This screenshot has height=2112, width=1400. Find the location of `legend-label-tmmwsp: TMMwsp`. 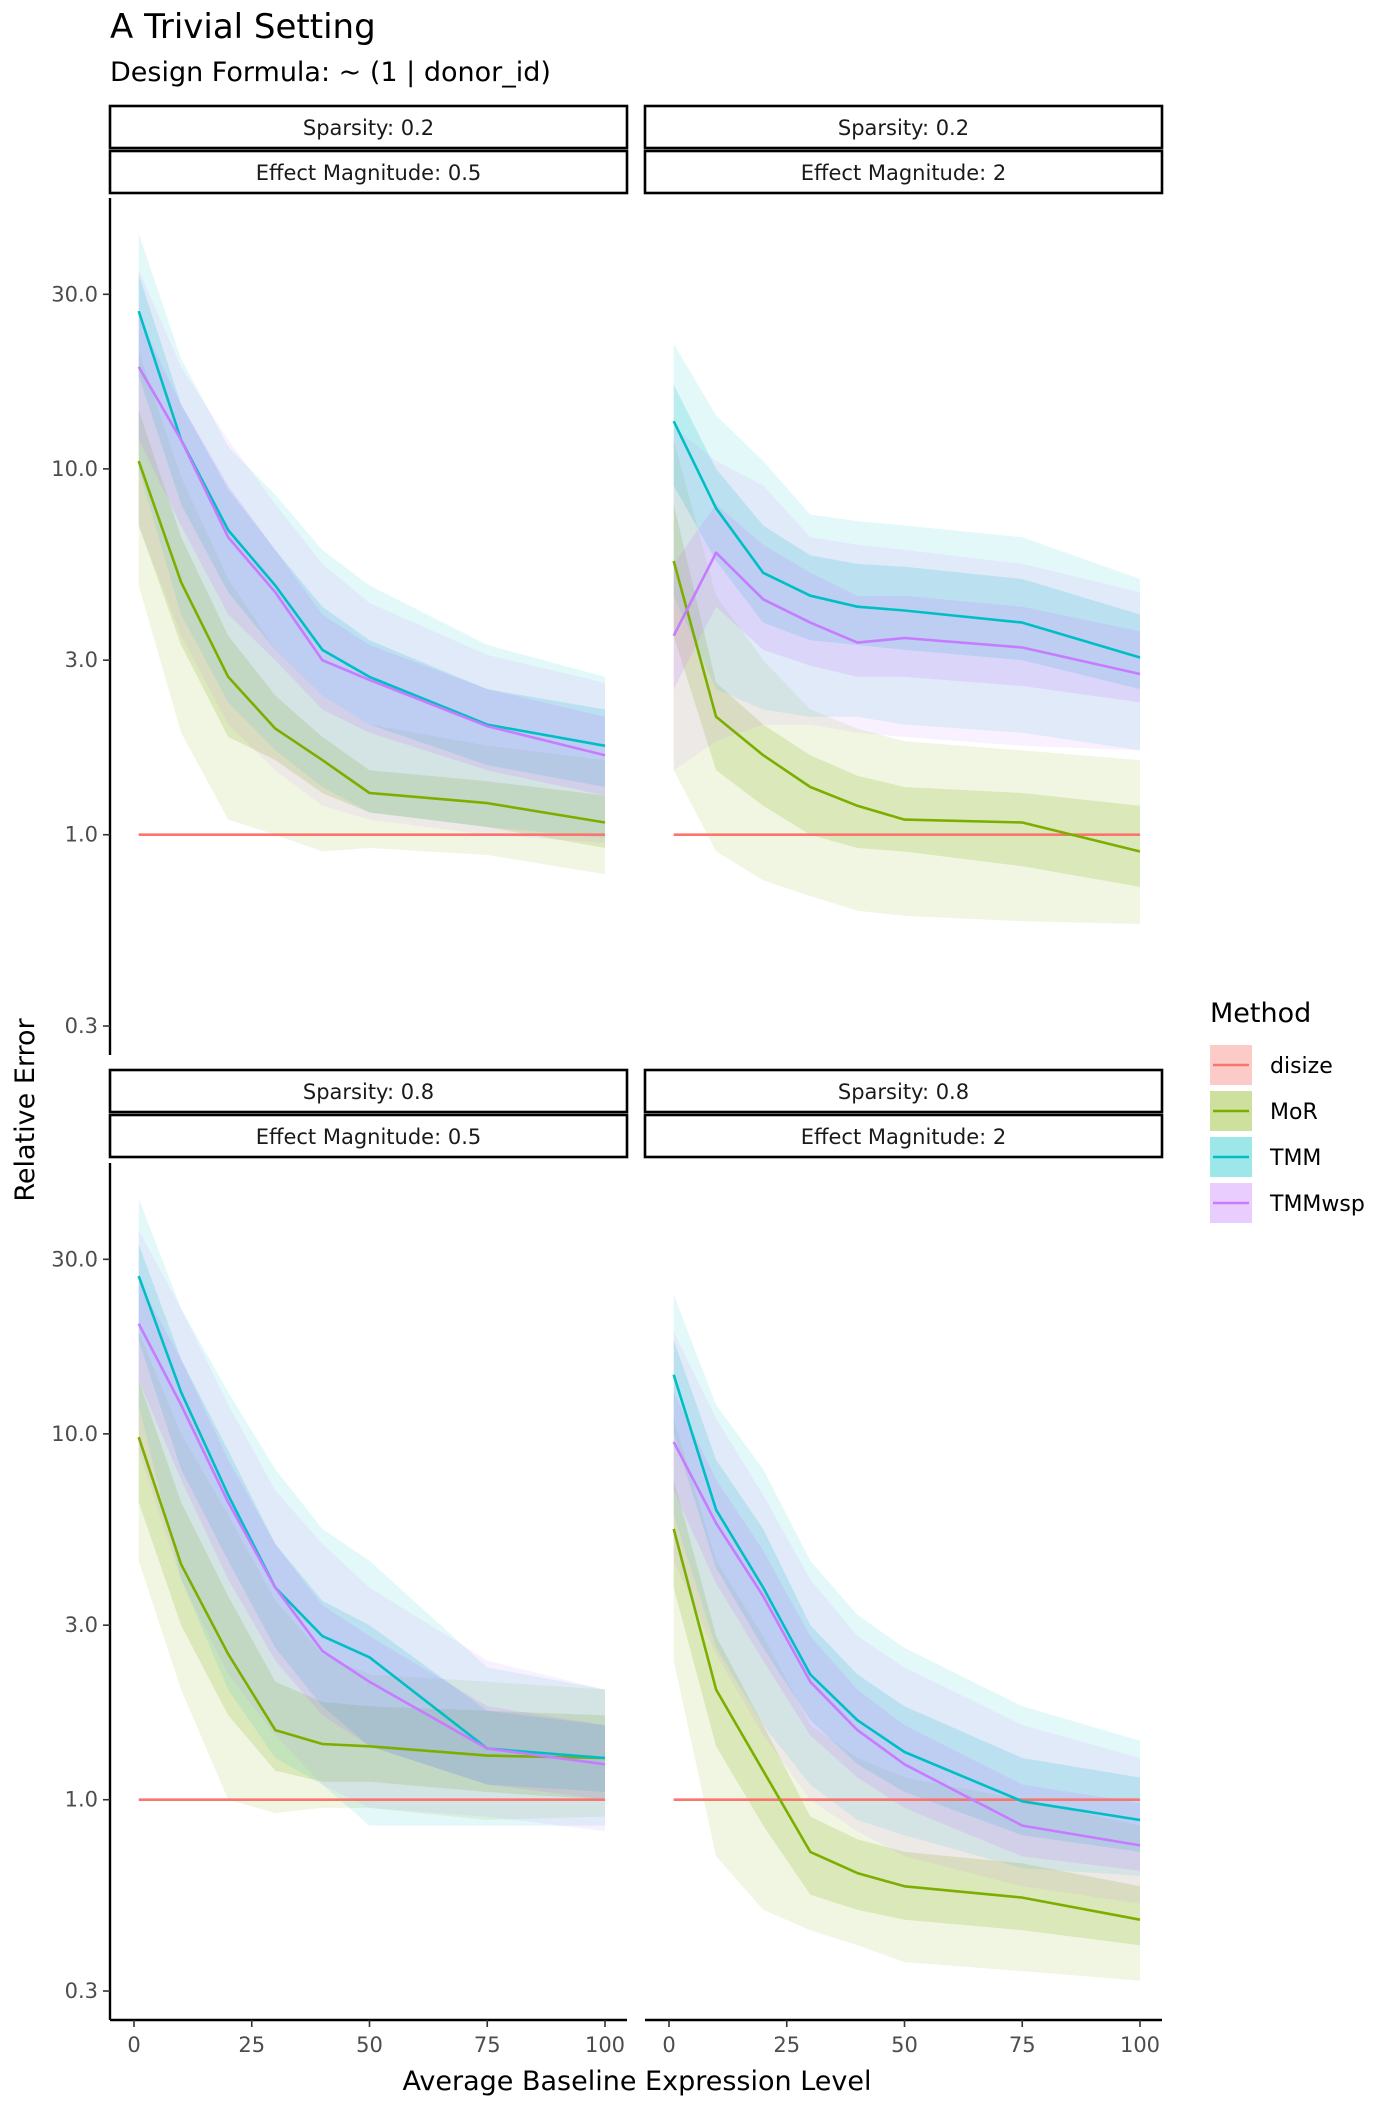

legend-label-tmmwsp: TMMwsp is located at coordinates (1317, 1204).